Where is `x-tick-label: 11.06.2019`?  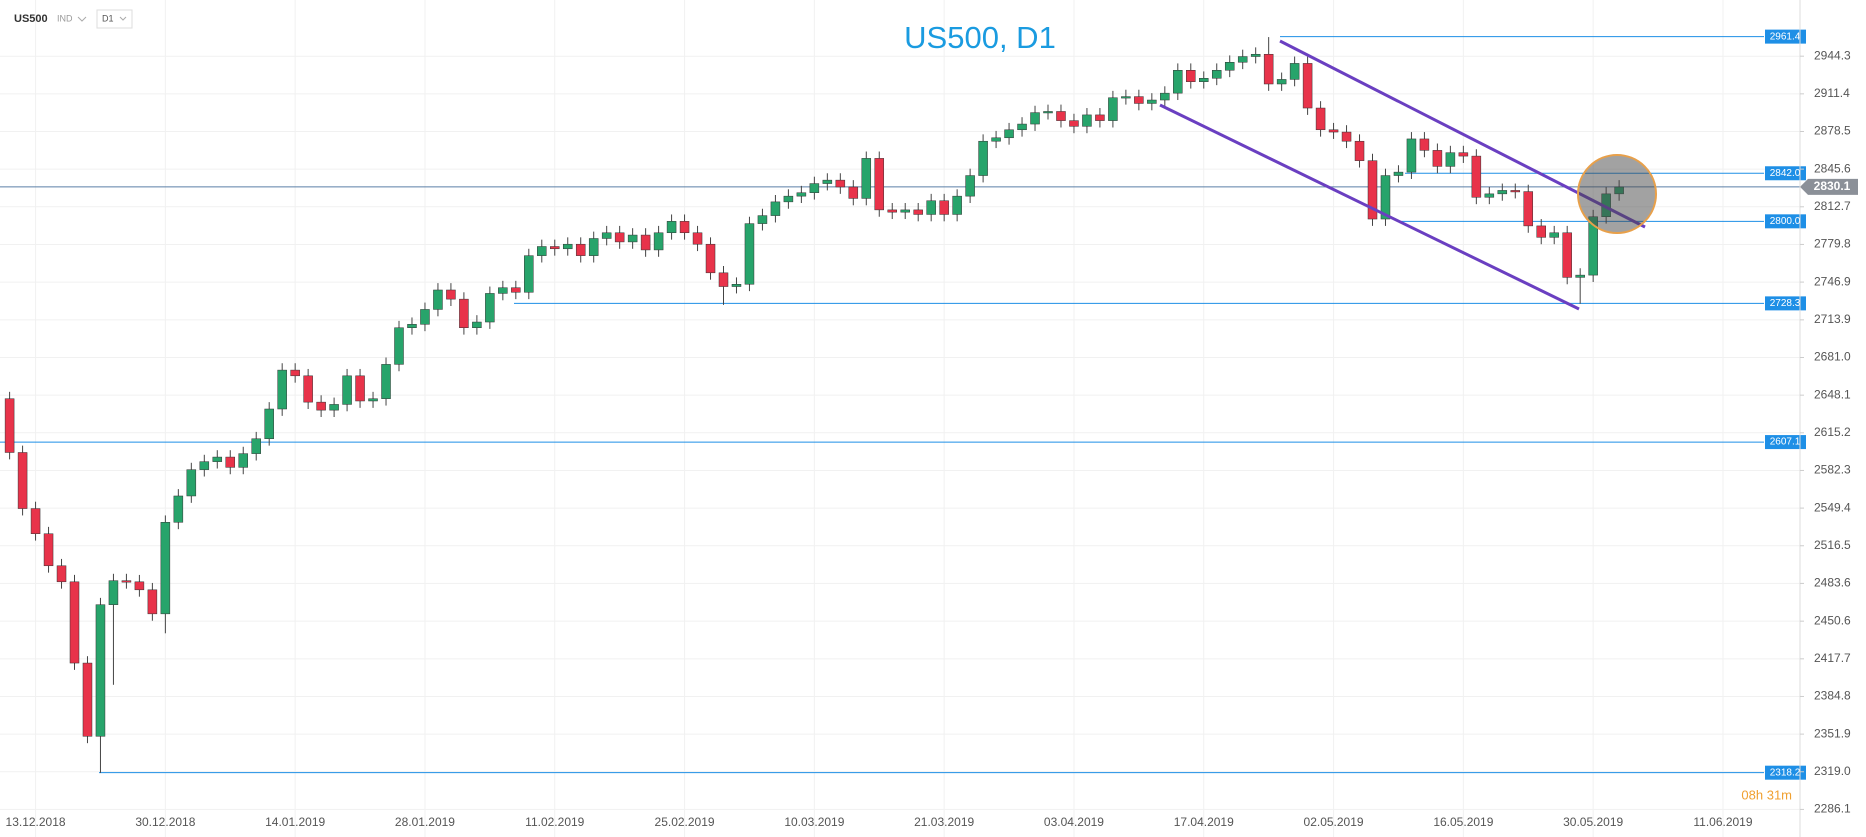 x-tick-label: 11.06.2019 is located at coordinates (1722, 822).